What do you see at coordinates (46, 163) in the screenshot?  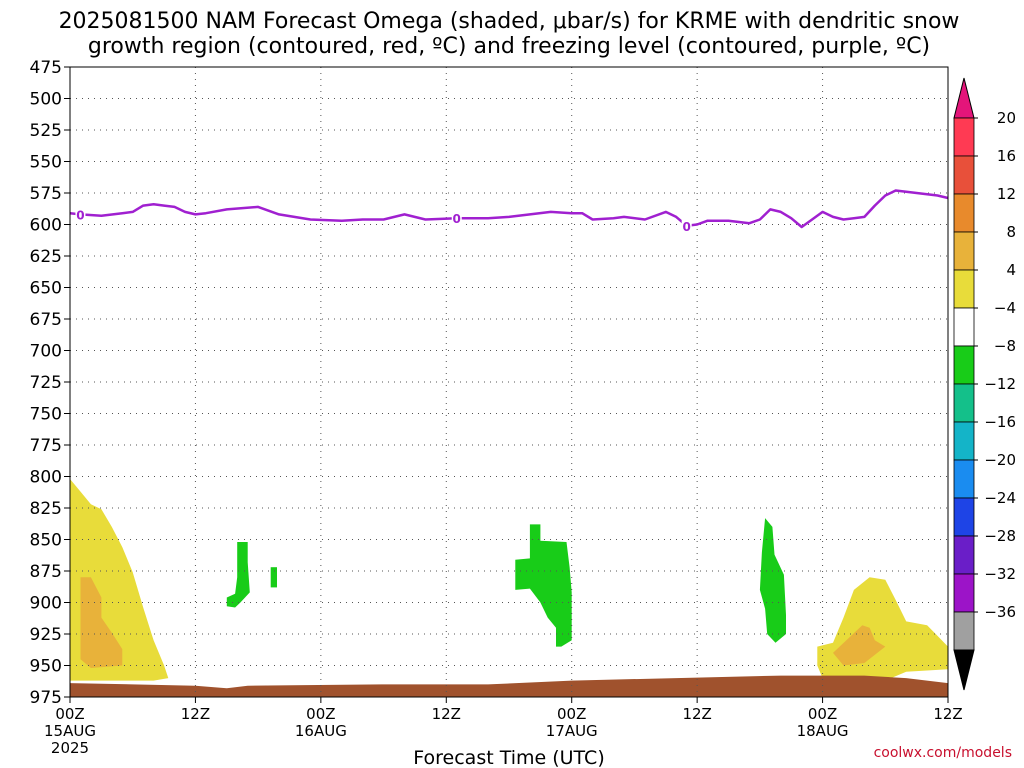 I see `y-tick-label: 550` at bounding box center [46, 163].